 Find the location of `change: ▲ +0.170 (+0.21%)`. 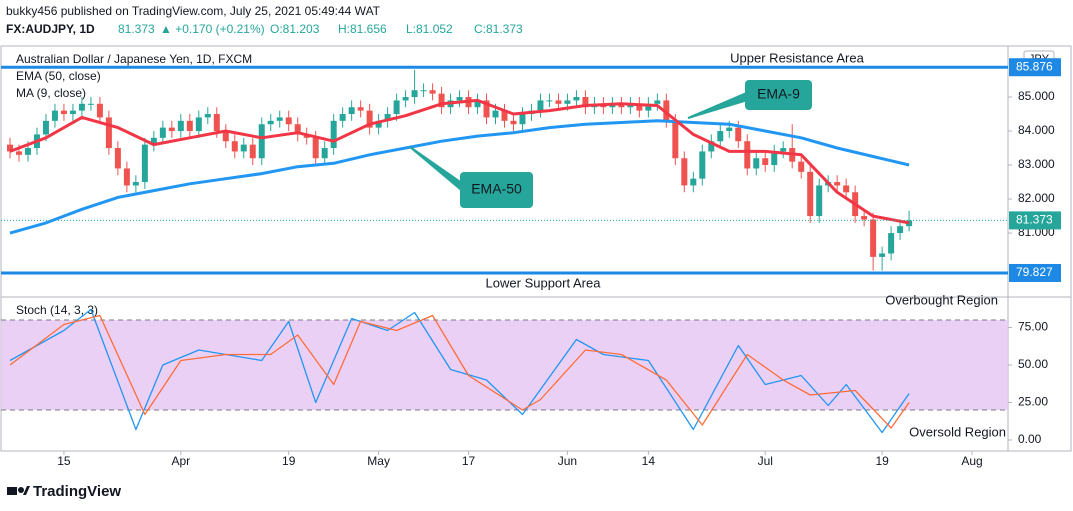

change: ▲ +0.170 (+0.21%) is located at coordinates (212, 29).